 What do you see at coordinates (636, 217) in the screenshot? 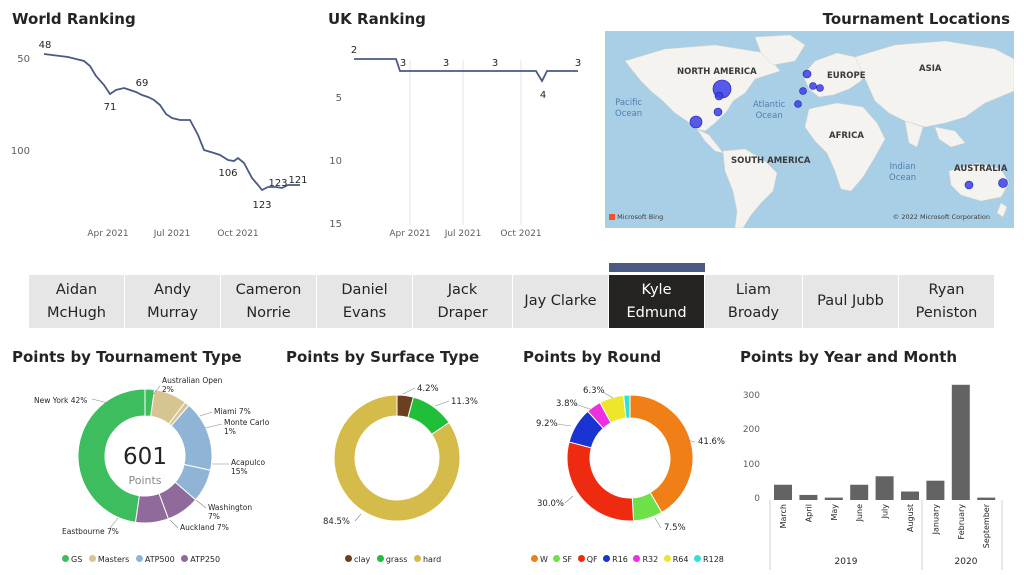
I see `bing-logo: Microsoft Bing` at bounding box center [636, 217].